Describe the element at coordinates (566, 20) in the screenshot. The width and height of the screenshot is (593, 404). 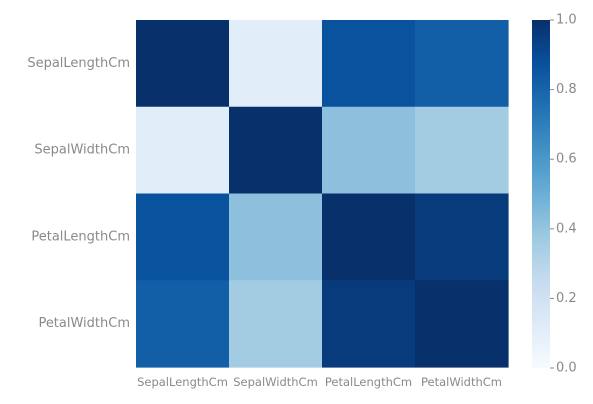
I see `colorbar-tick-label: 1.0` at that location.